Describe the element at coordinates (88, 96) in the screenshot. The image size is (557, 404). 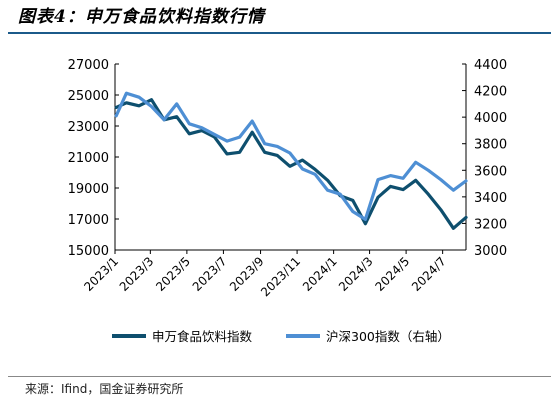
I see `left-y-tick-label: 25000` at that location.